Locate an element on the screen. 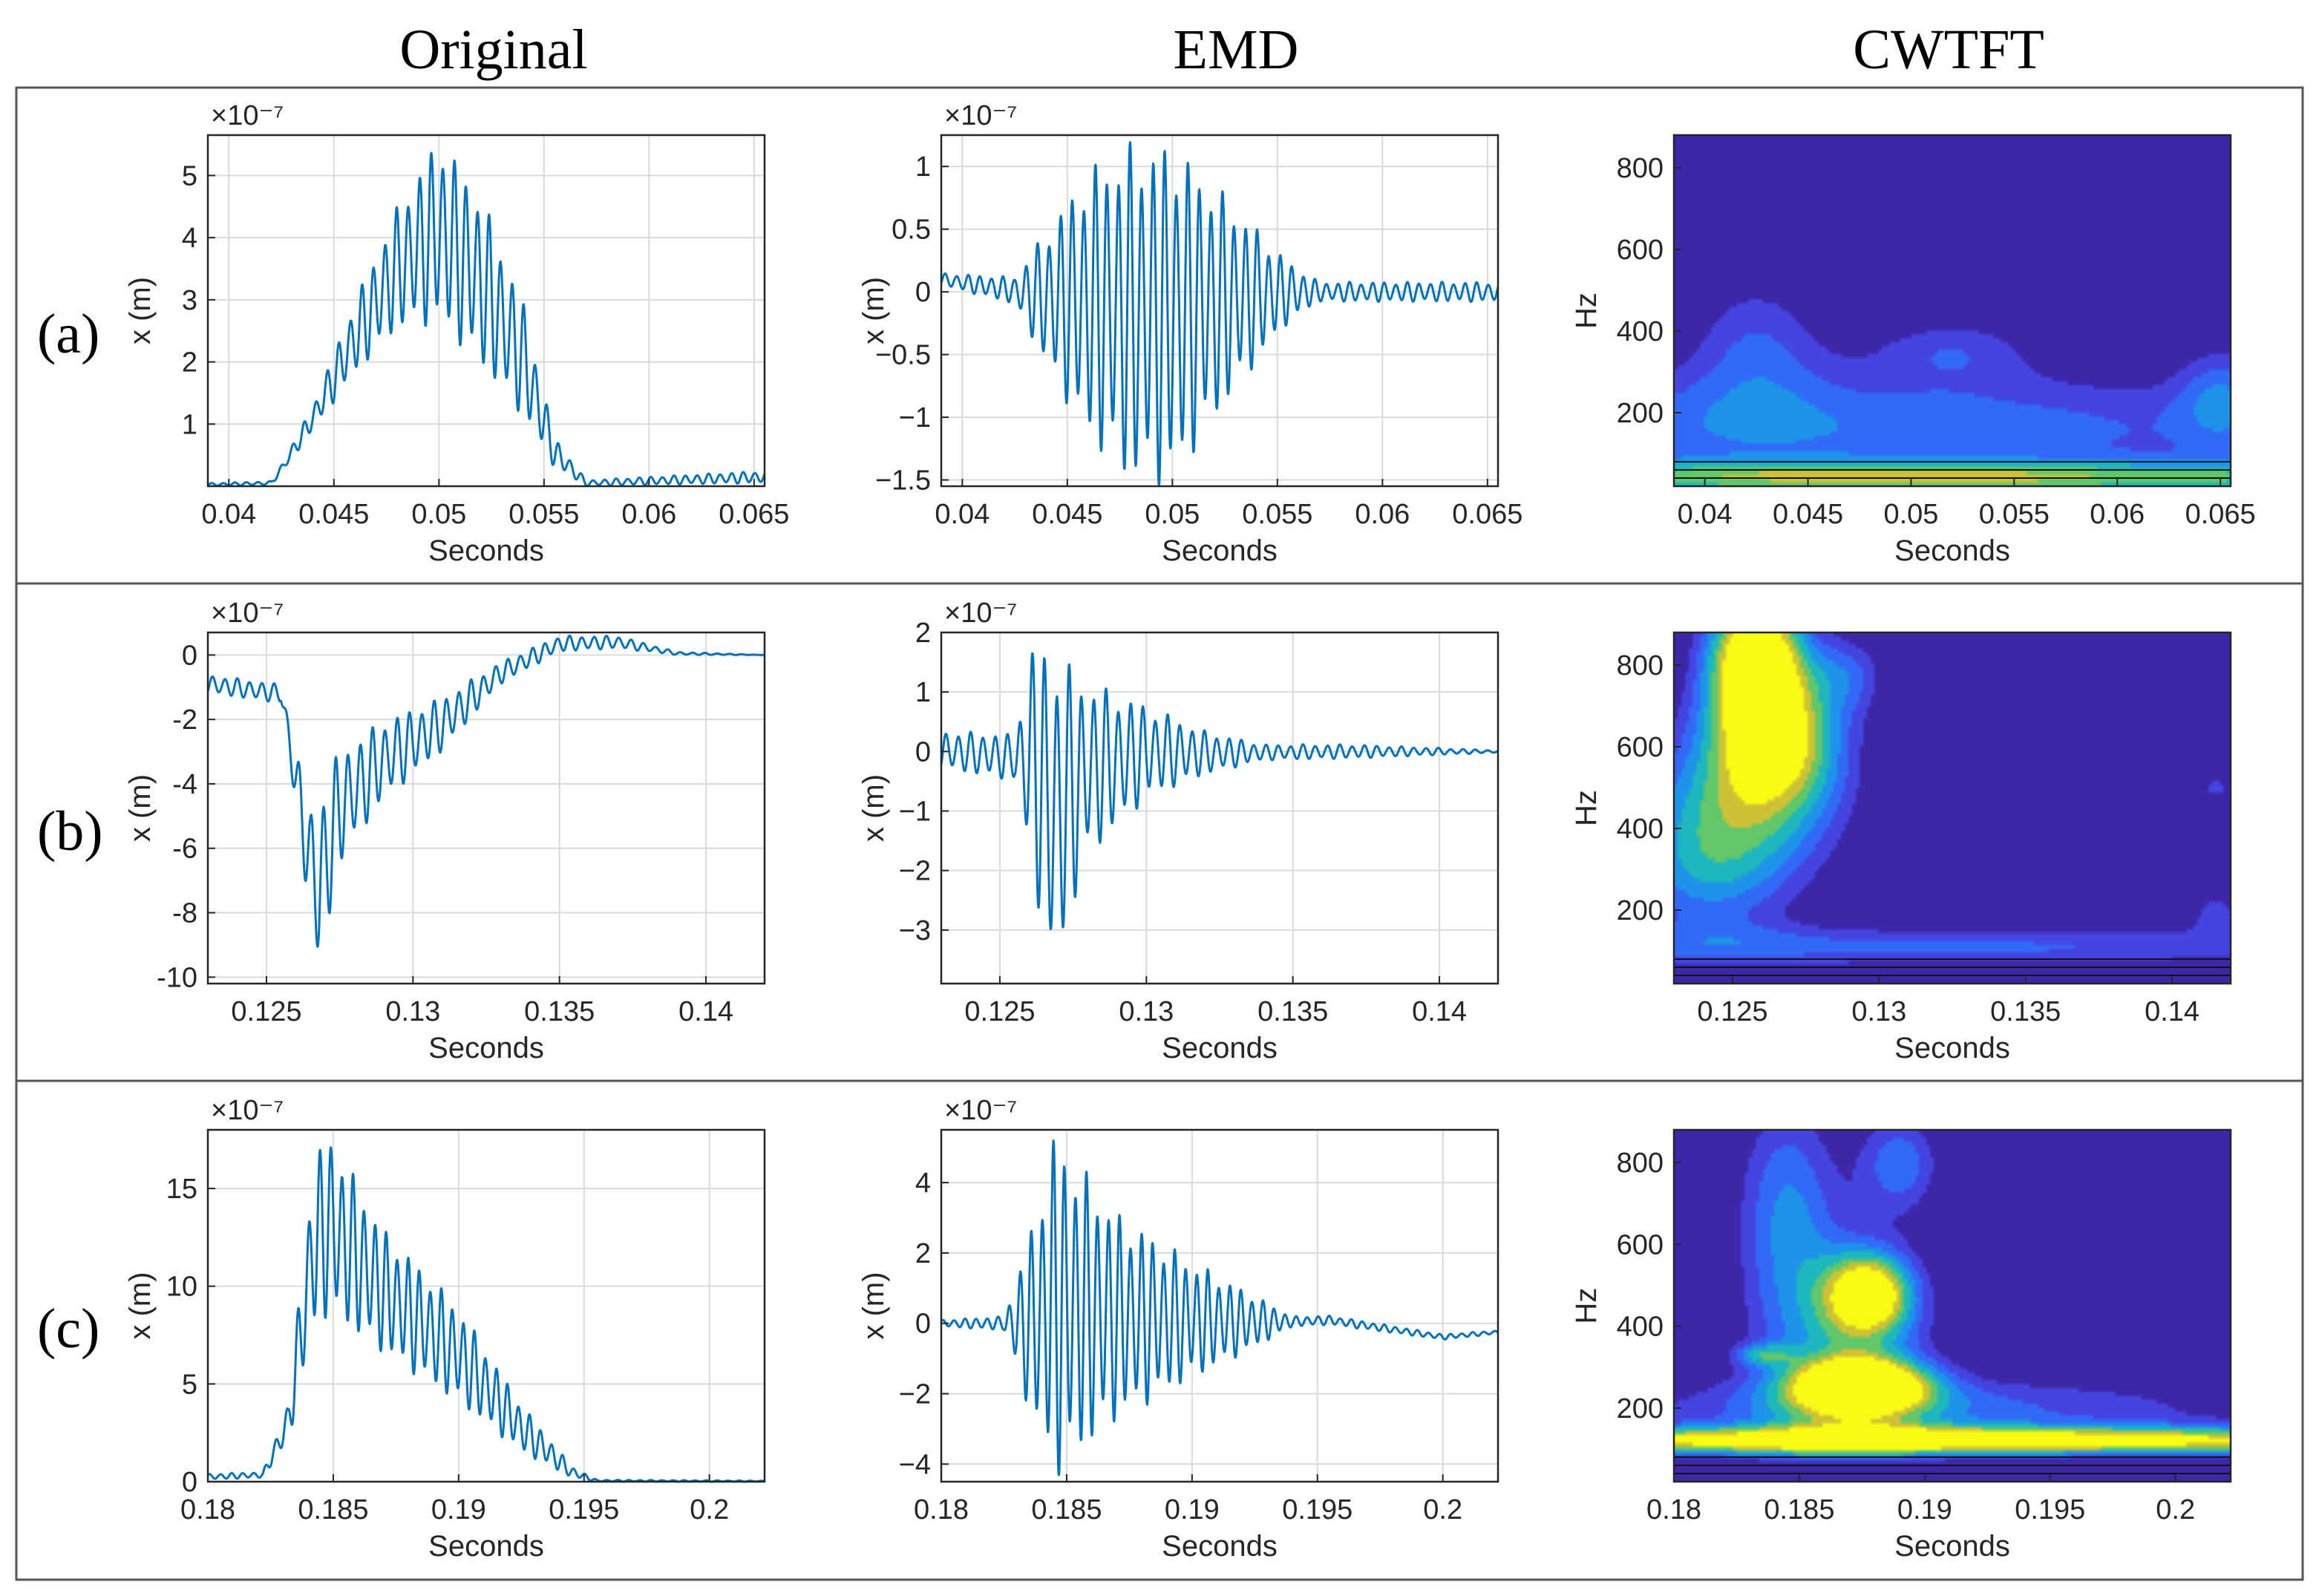 This screenshot has height=1596, width=2319. cwt-contour-map is located at coordinates (1953, 311).